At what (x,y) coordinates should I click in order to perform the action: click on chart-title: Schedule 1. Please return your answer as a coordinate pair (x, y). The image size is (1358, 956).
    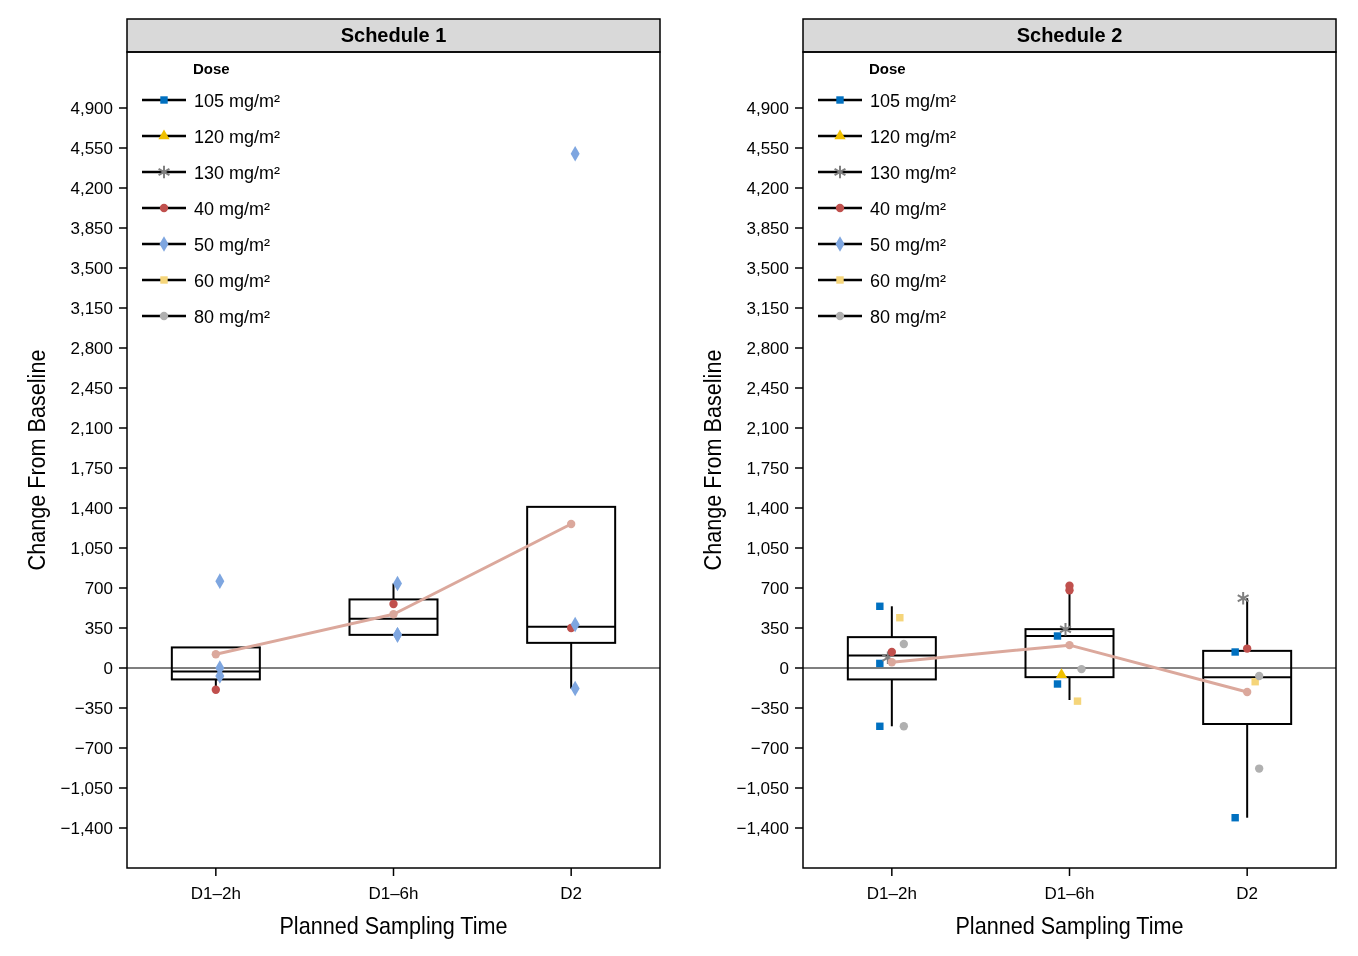
    Looking at the image, I should click on (393, 35).